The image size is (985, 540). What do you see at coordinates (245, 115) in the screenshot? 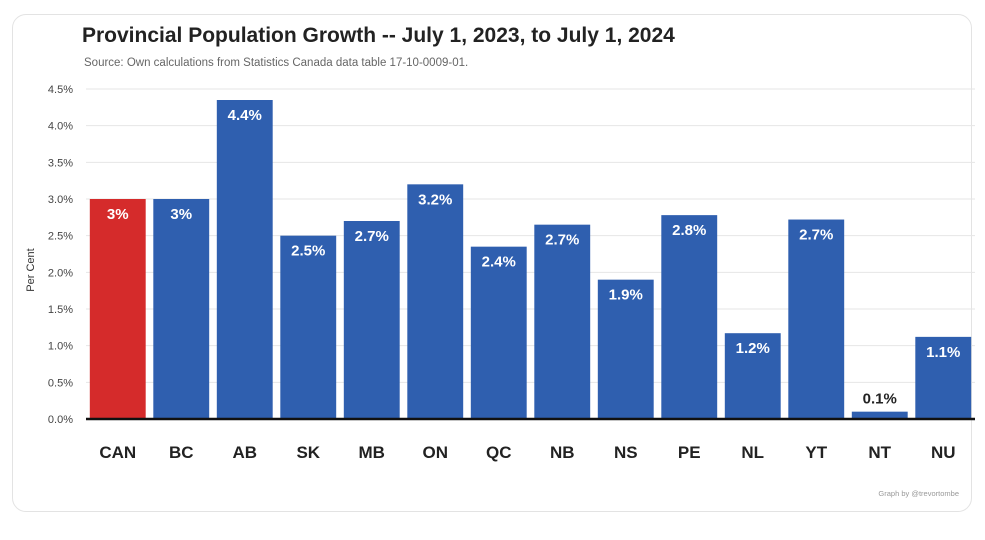
I see `data-label-ab: 4.4%` at bounding box center [245, 115].